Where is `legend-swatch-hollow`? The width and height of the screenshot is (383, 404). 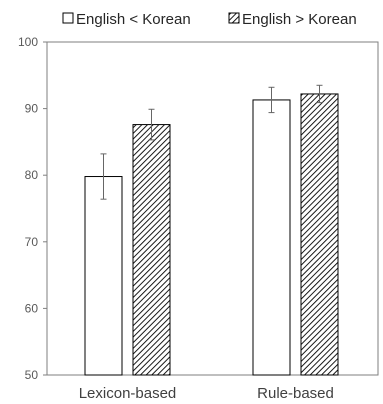 legend-swatch-hollow is located at coordinates (68, 18).